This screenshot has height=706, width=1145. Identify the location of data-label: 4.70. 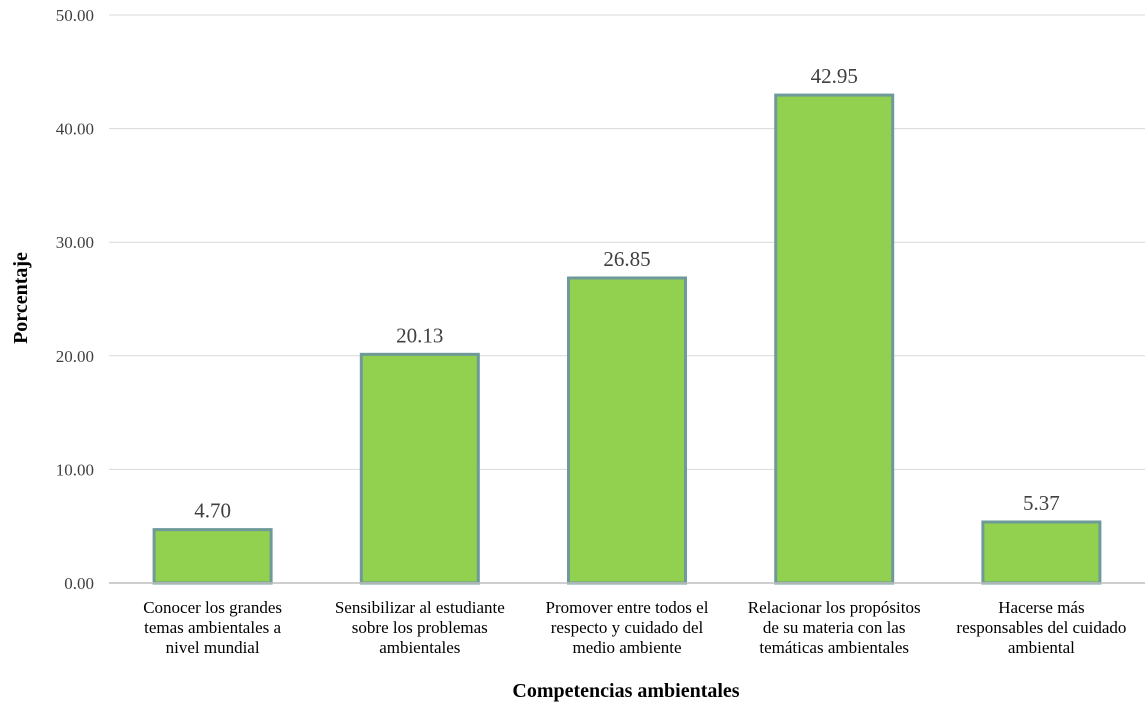
(212, 511).